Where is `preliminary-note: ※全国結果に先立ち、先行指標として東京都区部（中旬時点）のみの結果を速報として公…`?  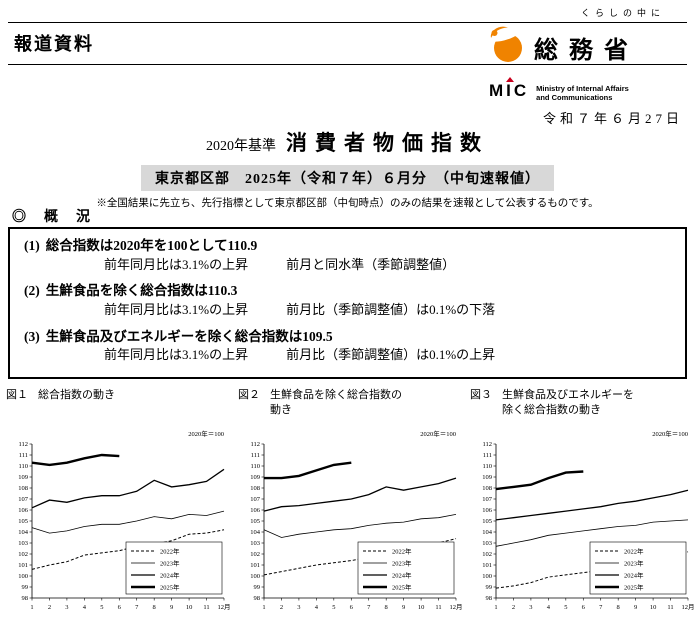
preliminary-note: ※全国結果に先立ち、先行指標として東京都区部（中旬時点）のみの結果を速報として公… is located at coordinates (347, 203).